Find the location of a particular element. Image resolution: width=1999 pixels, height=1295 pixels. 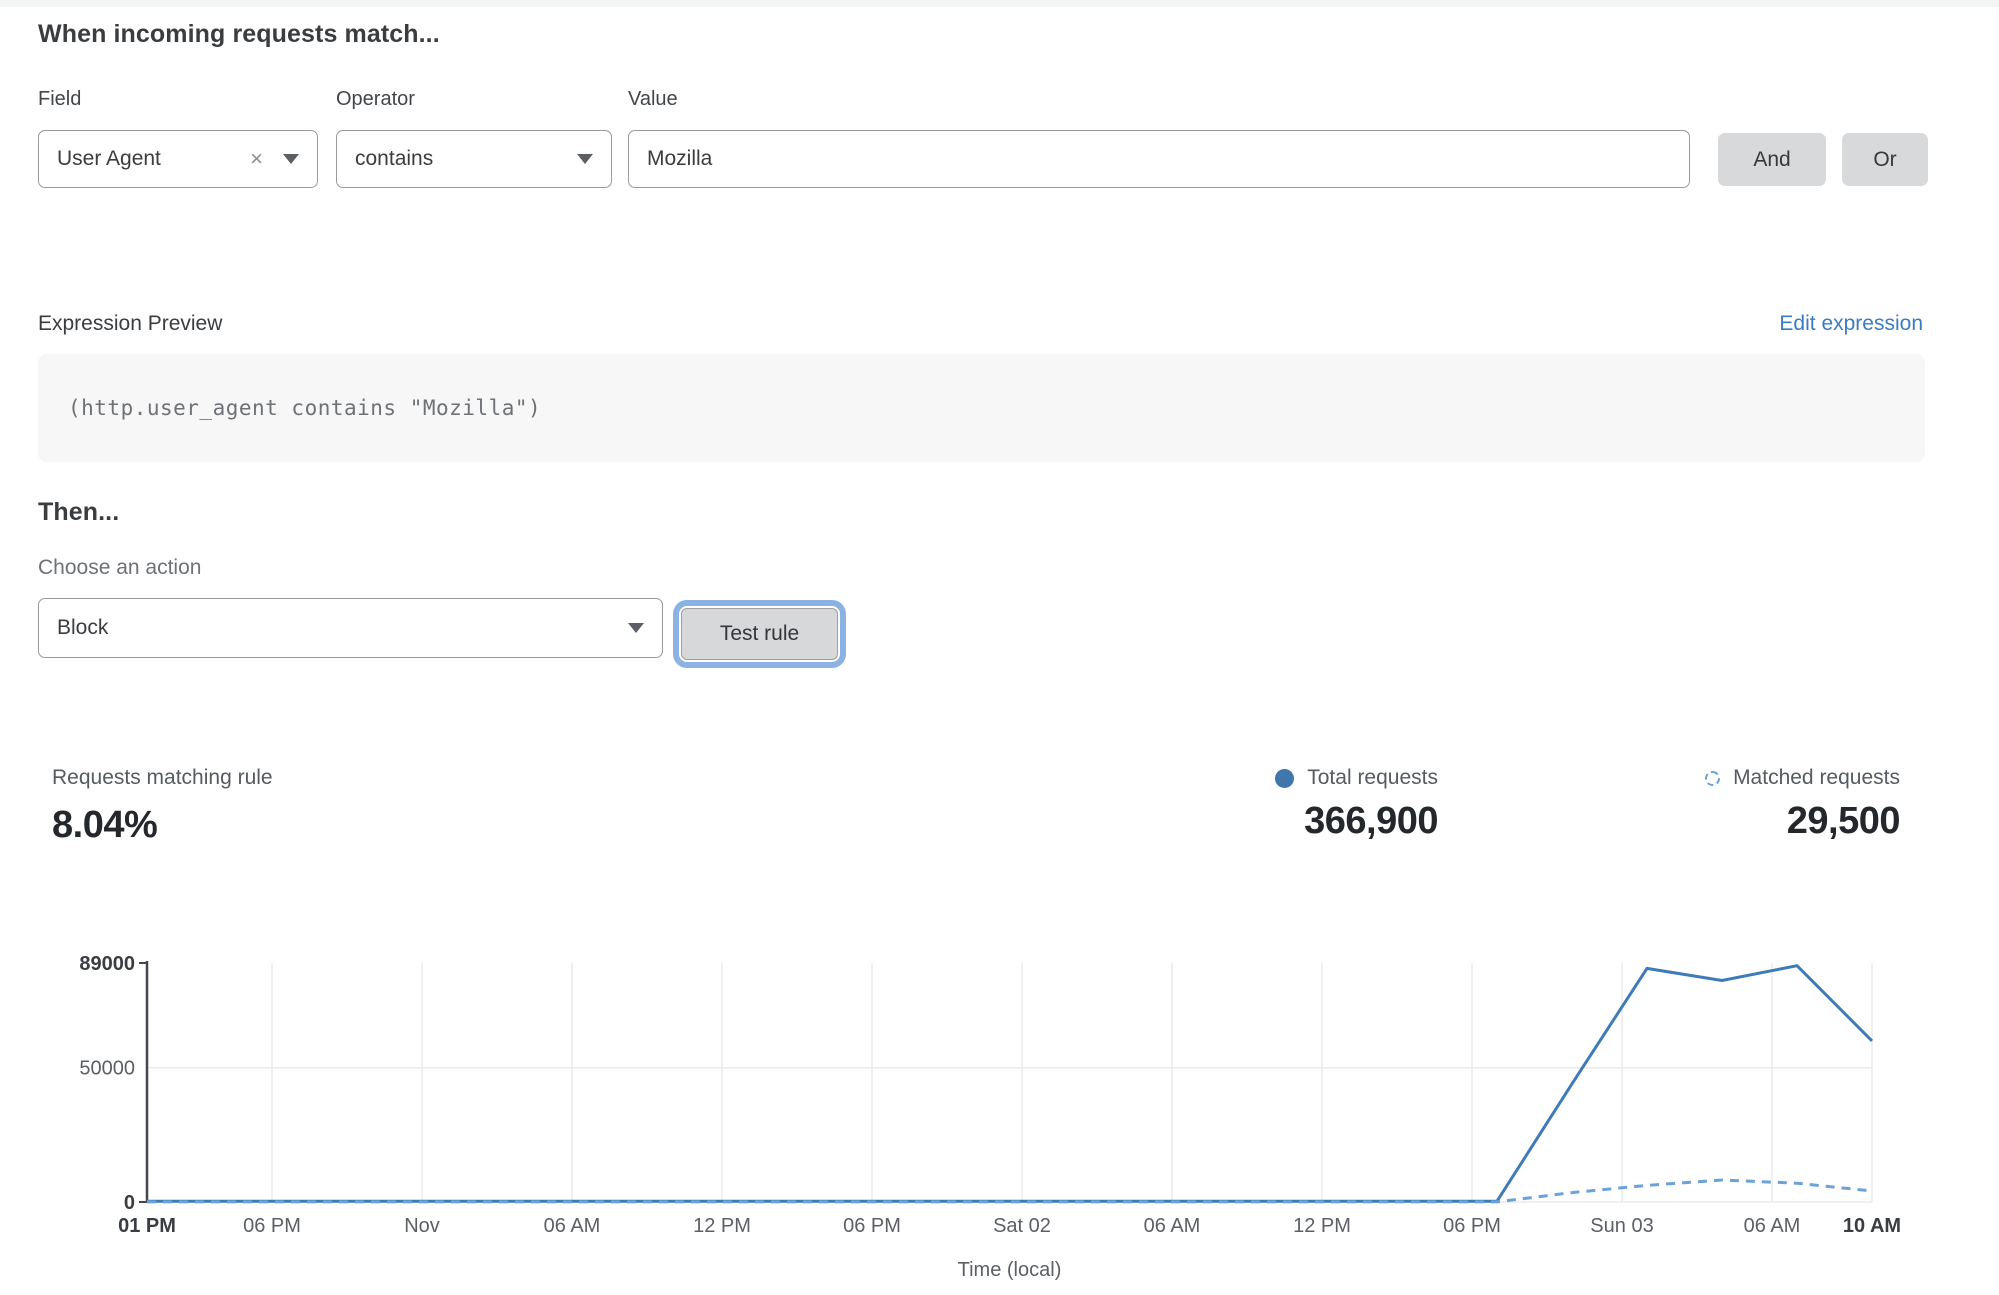

action-select-value: Block is located at coordinates (83, 627).